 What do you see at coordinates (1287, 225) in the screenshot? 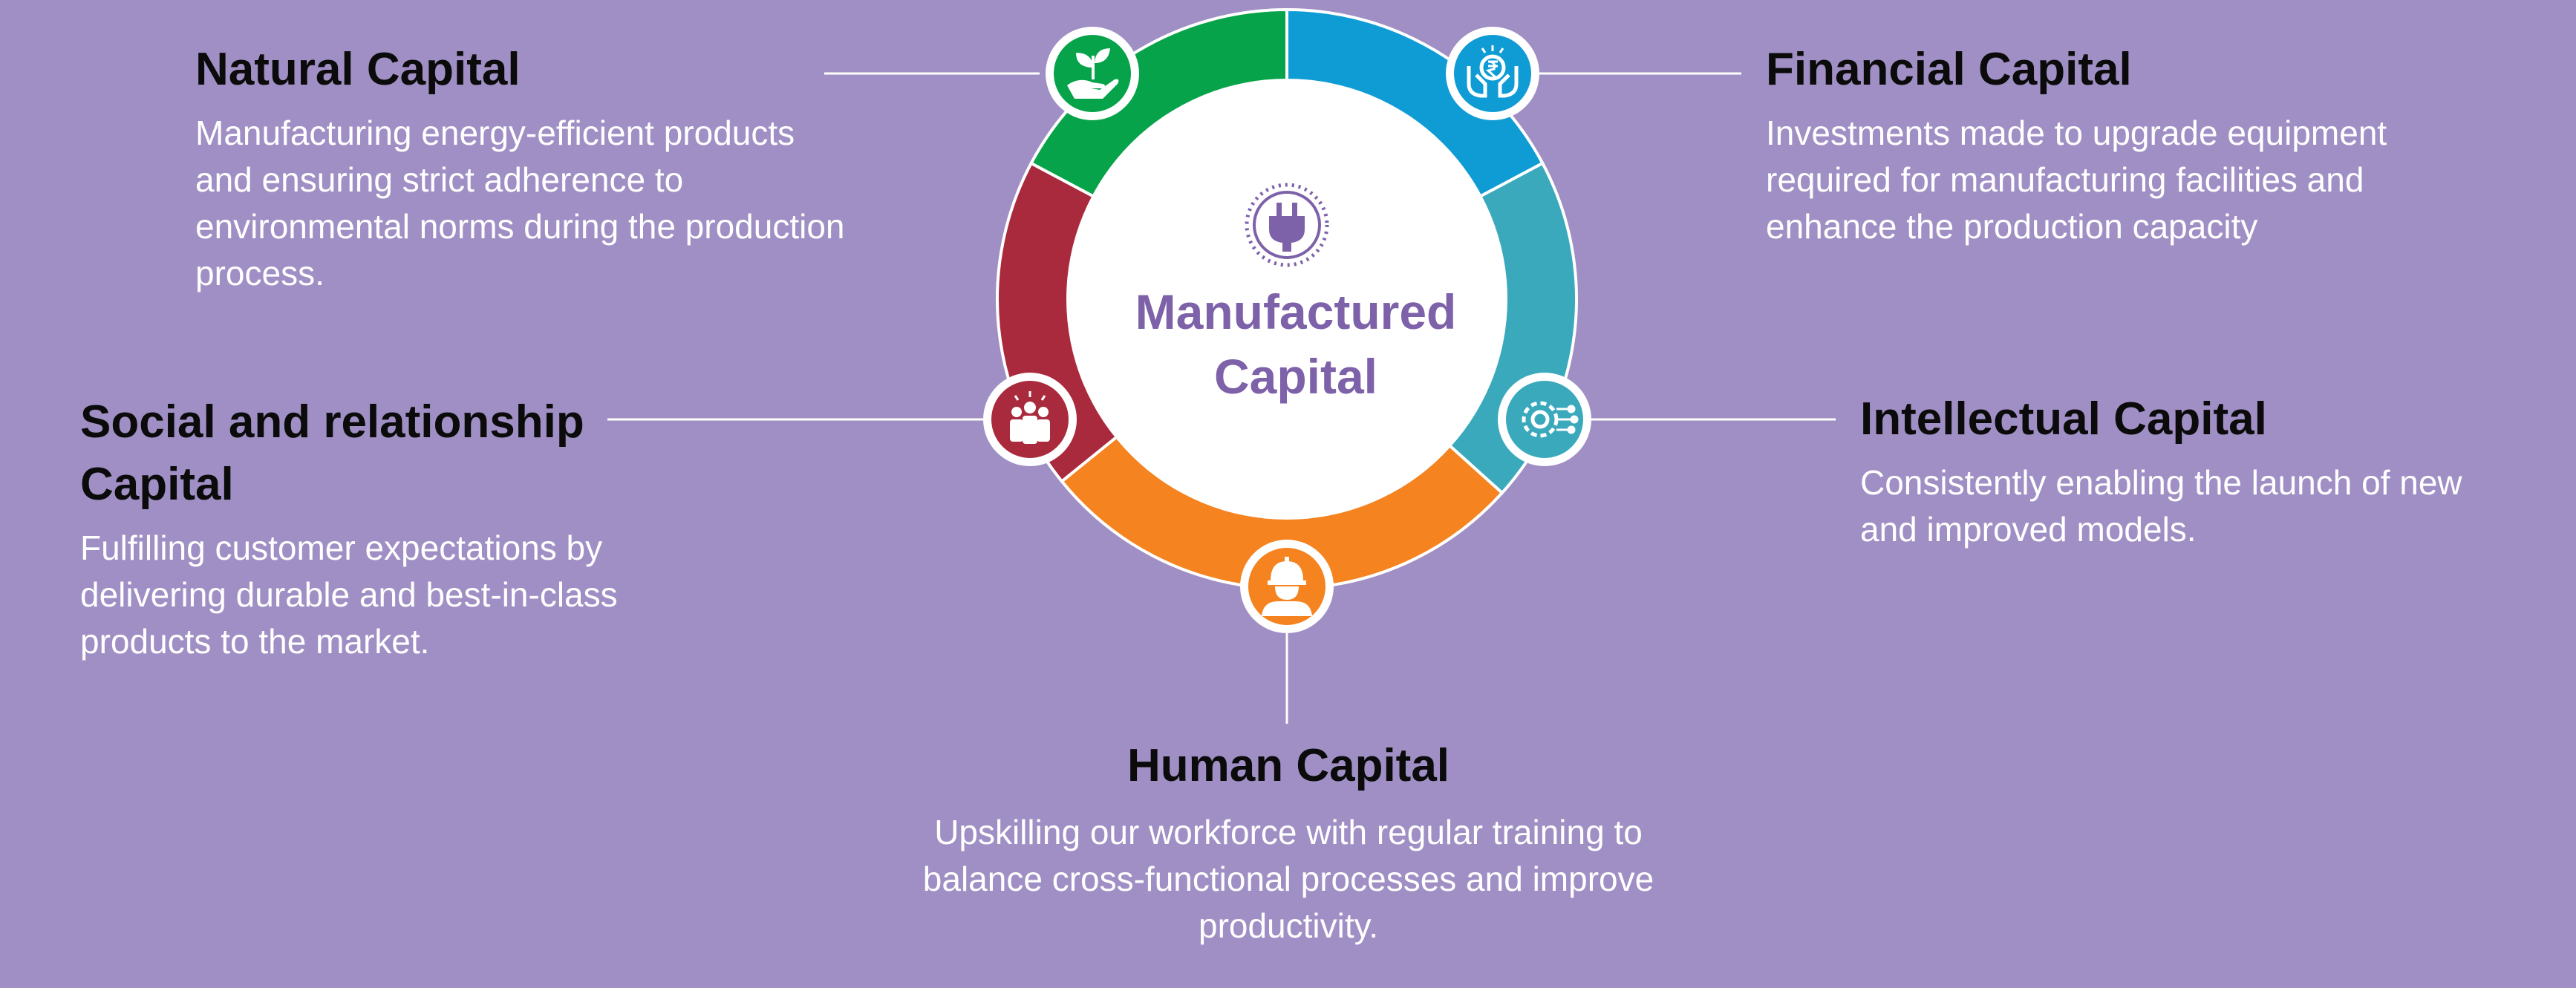
I see `plug-icon` at bounding box center [1287, 225].